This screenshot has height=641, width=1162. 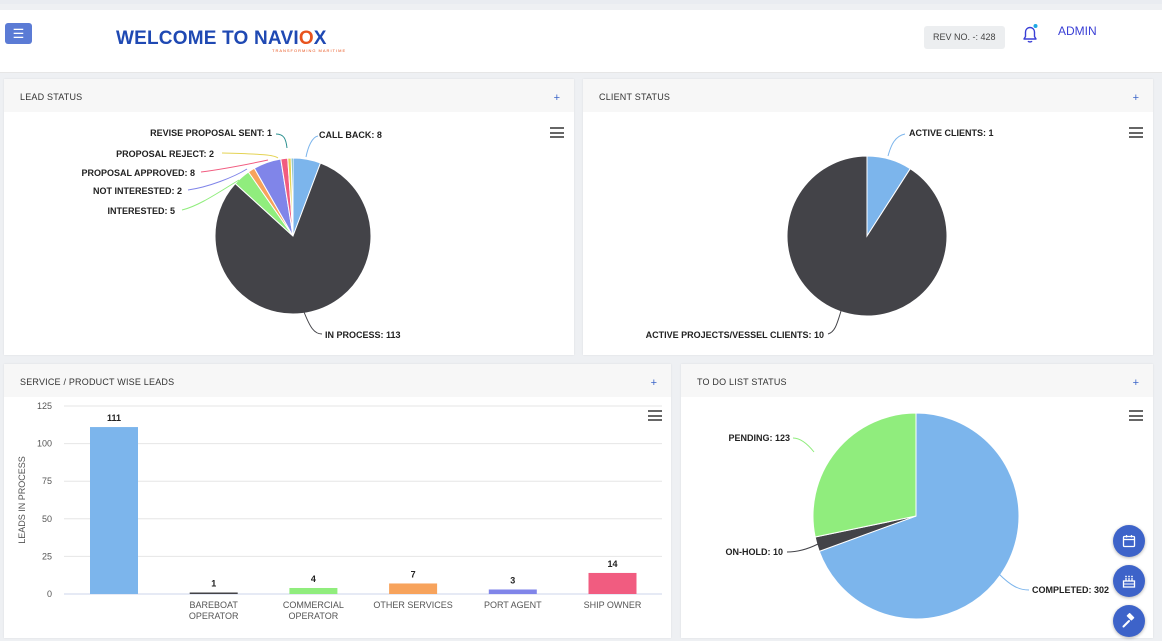 What do you see at coordinates (292, 197) in the screenshot?
I see `lead-slice-other` at bounding box center [292, 197].